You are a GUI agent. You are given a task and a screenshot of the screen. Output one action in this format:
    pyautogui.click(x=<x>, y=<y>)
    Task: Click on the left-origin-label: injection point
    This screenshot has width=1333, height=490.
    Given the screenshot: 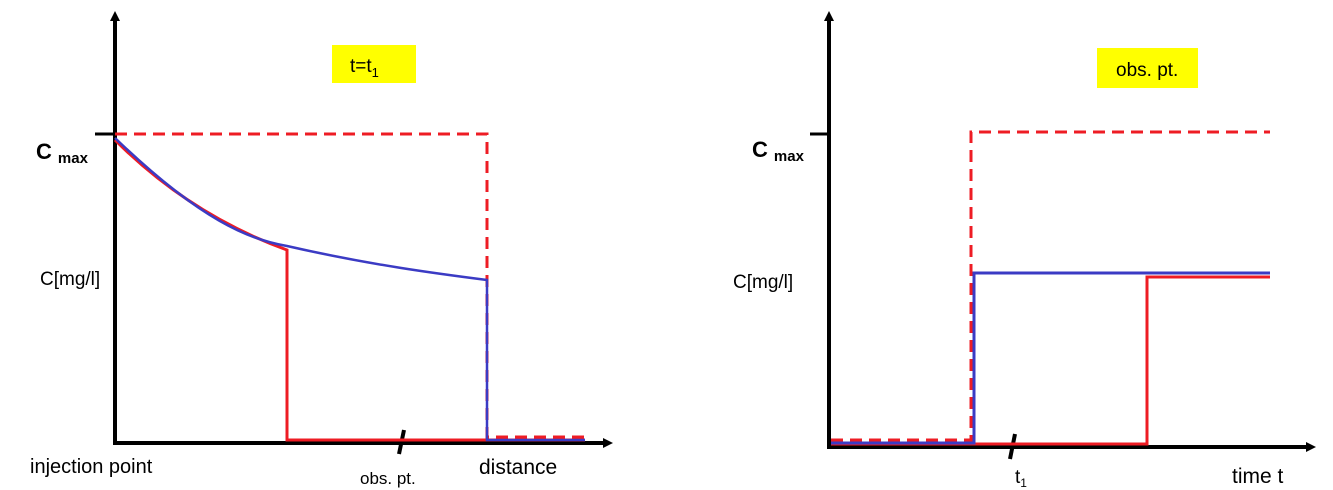 What is the action you would take?
    pyautogui.click(x=91, y=467)
    